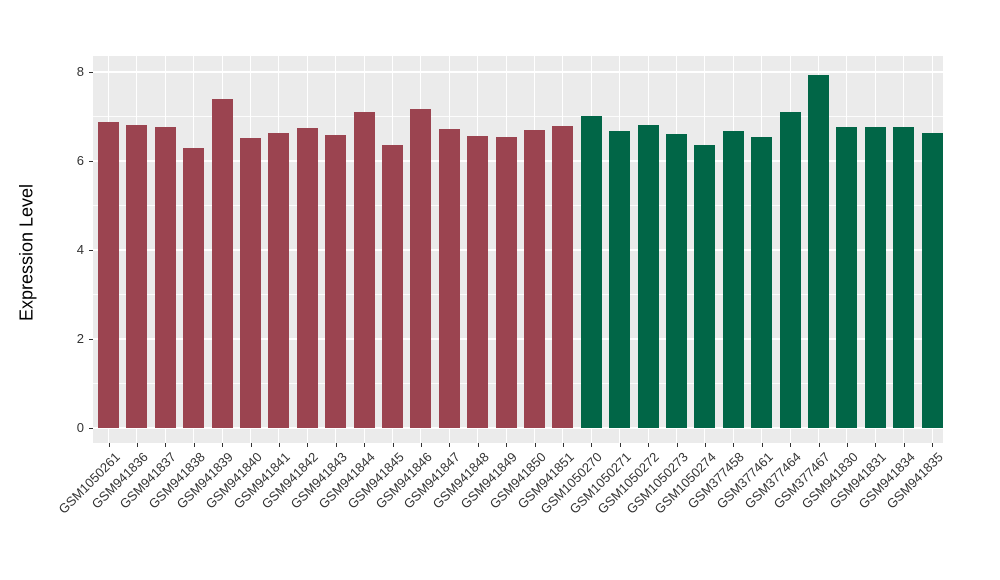  What do you see at coordinates (563, 277) in the screenshot?
I see `bar-GSM941851` at bounding box center [563, 277].